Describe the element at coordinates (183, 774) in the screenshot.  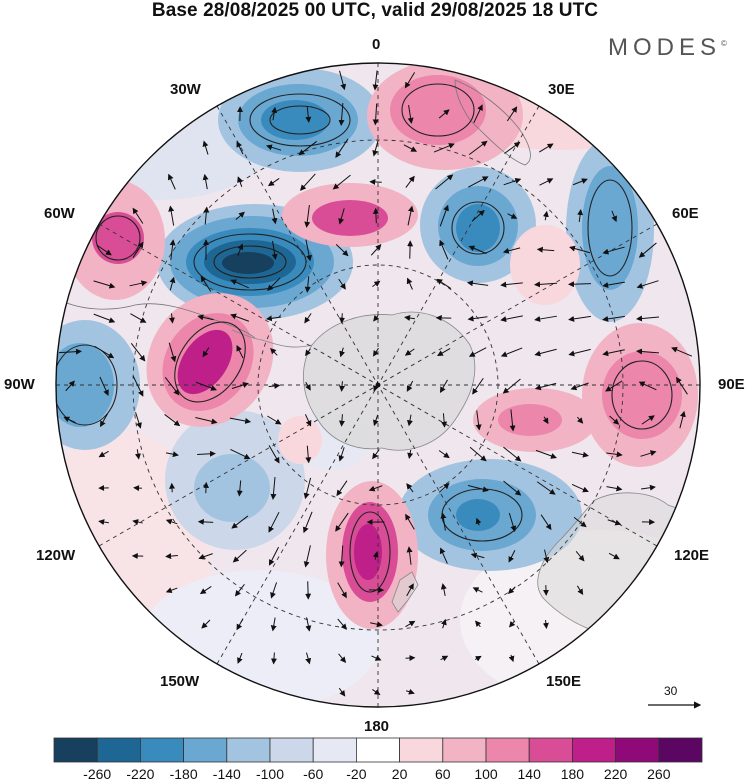
I see `colorbar-tick-label: -180` at that location.